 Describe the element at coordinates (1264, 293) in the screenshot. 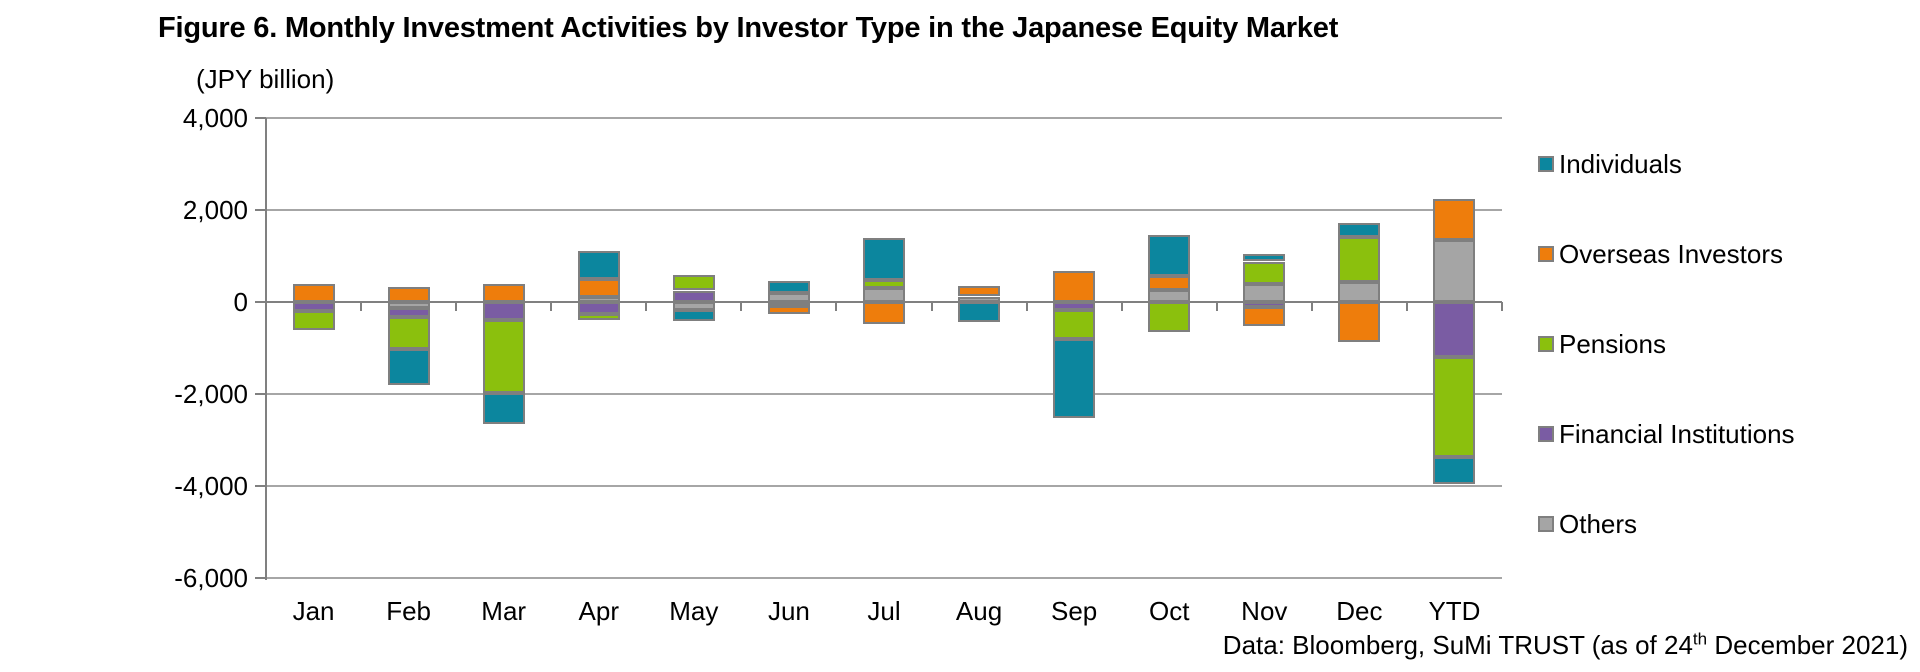

I see `bar-segment-others-nov` at that location.